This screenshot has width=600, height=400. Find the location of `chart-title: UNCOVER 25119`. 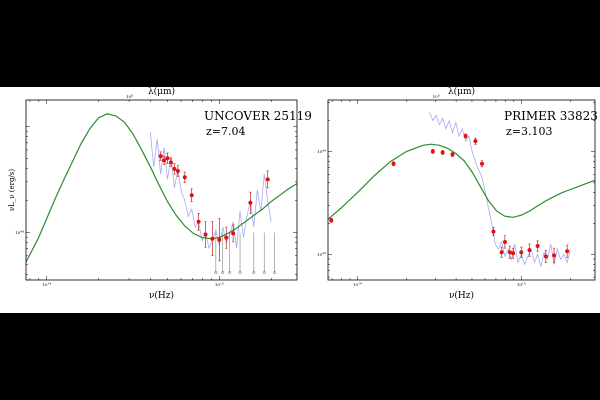

chart-title: UNCOVER 25119 is located at coordinates (258, 116).